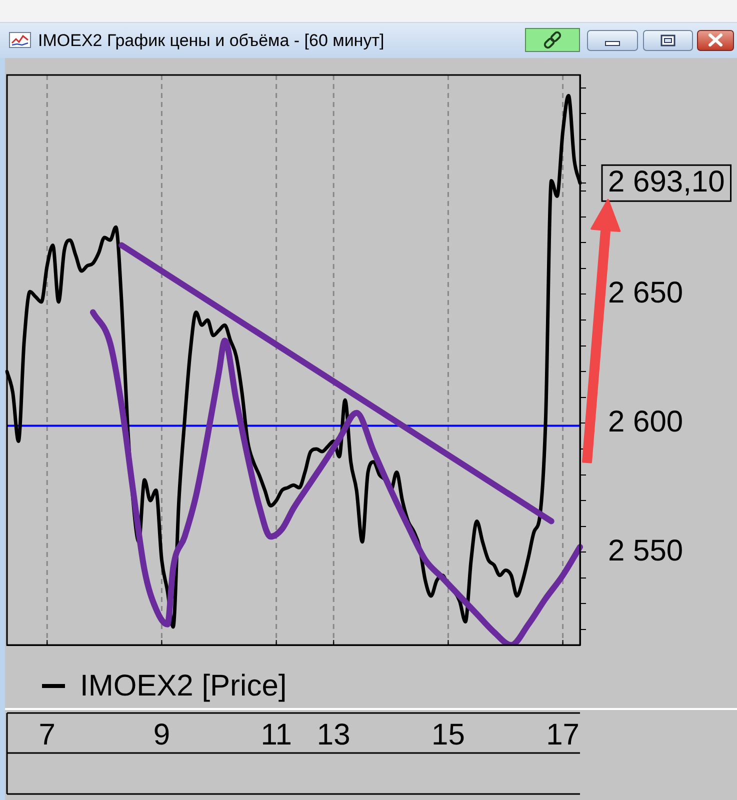 This screenshot has height=800, width=737. I want to click on y-tick-label: 2 693,10, so click(666, 181).